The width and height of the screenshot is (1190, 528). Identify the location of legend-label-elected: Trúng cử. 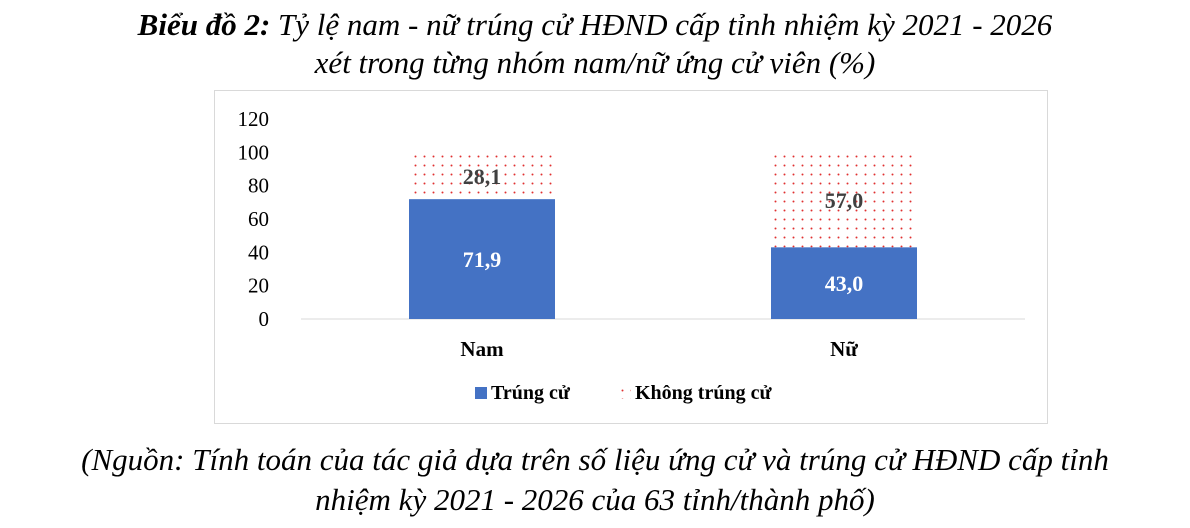
(531, 393).